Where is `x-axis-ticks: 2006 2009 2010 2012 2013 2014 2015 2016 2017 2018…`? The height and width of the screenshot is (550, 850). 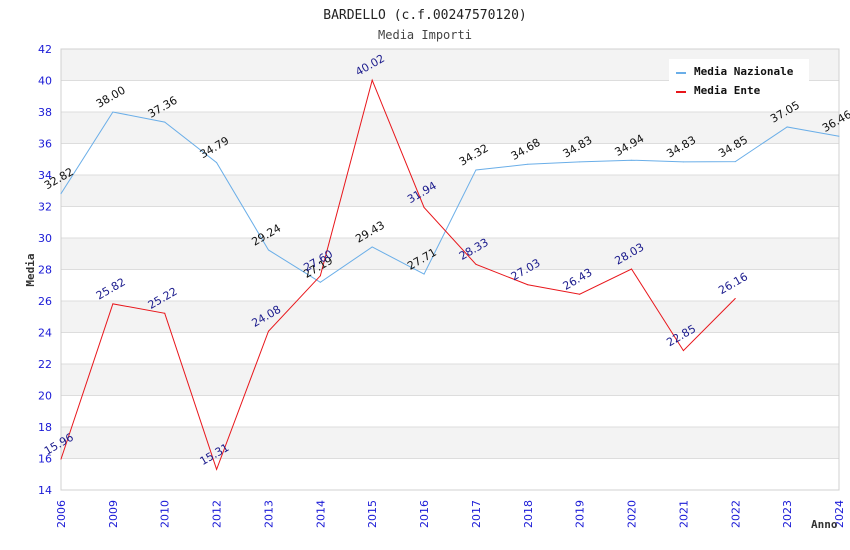 x-axis-ticks: 2006 2009 2010 2012 2013 2014 2015 2016 2017 2018… is located at coordinates (450, 514).